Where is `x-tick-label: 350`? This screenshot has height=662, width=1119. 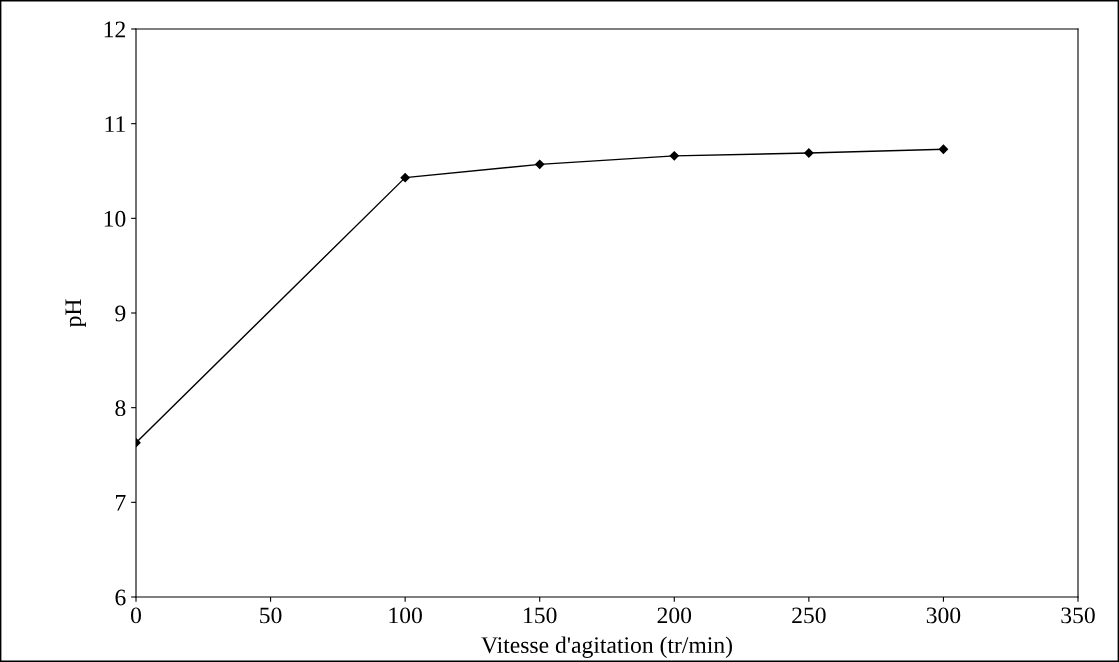 x-tick-label: 350 is located at coordinates (1078, 615).